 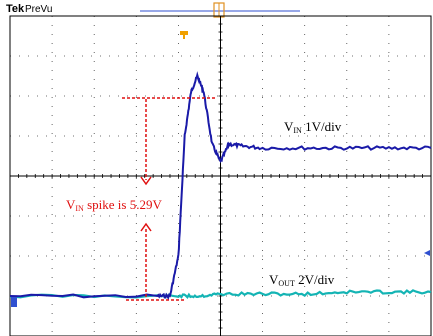 What do you see at coordinates (427, 253) in the screenshot?
I see `reference-arrow-icon` at bounding box center [427, 253].